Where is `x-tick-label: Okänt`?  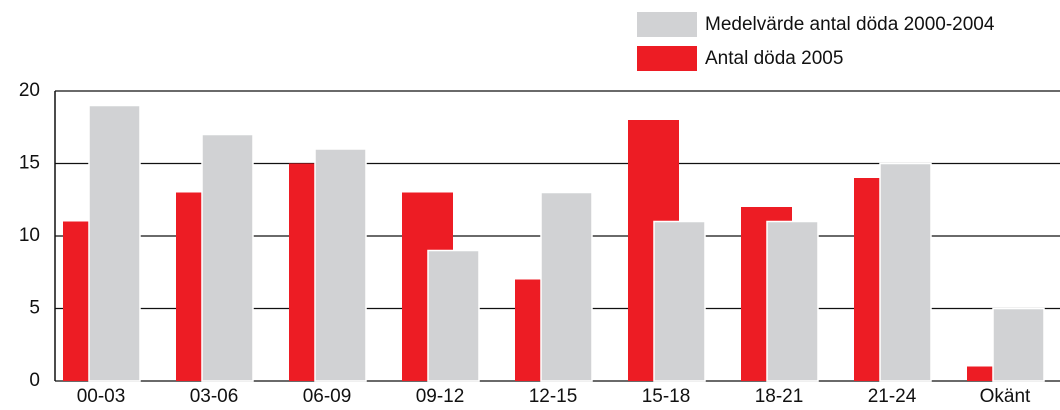
x-tick-label: Okänt is located at coordinates (1005, 396).